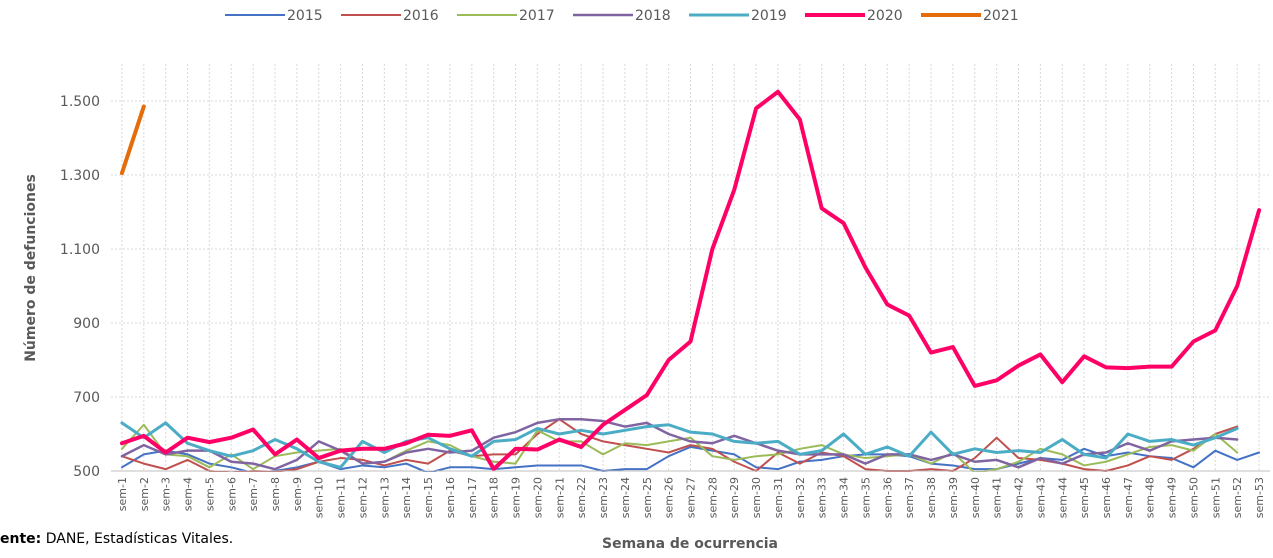  Describe the element at coordinates (975, 497) in the screenshot. I see `x-tick-label: sem-40` at that location.